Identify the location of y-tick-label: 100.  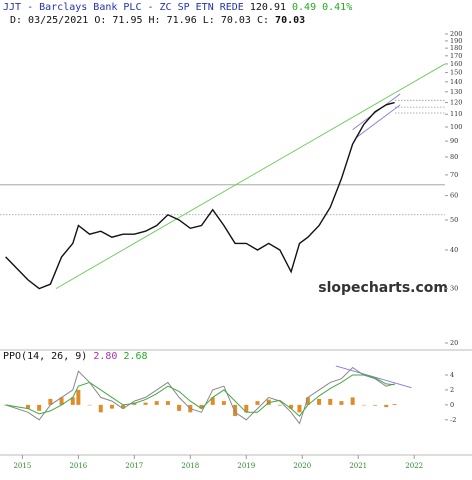
(456, 127).